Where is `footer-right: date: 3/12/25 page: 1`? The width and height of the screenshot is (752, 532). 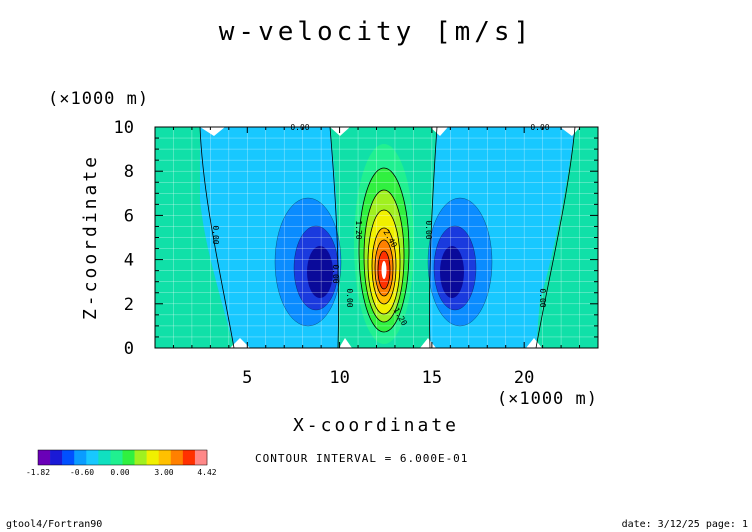 footer-right: date: 3/12/25 page: 1 is located at coordinates (685, 524).